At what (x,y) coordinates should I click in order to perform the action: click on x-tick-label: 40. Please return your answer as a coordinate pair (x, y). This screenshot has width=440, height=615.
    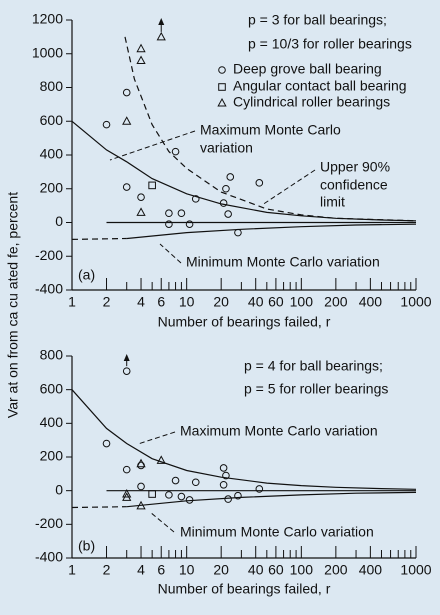
    Looking at the image, I should click on (256, 570).